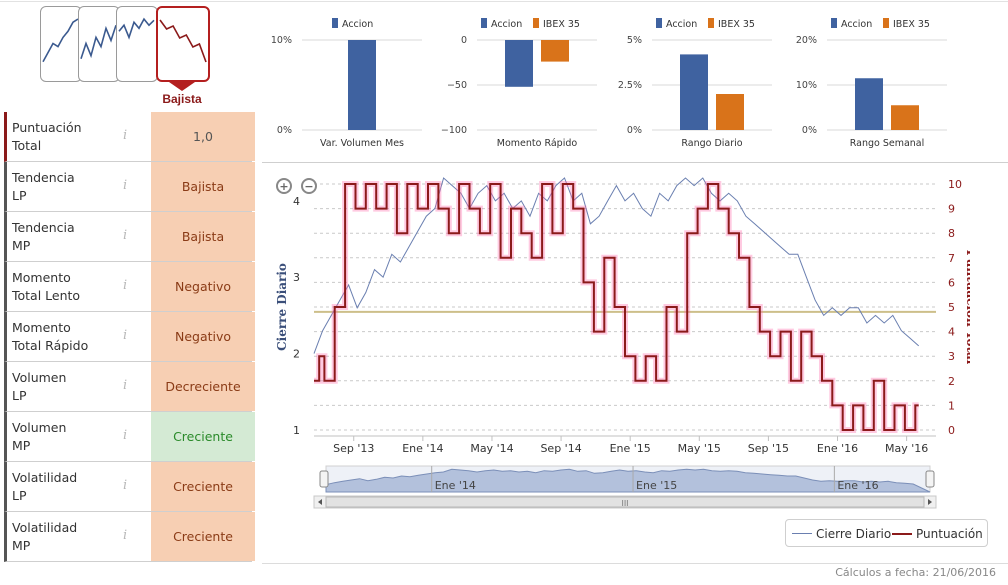 This screenshot has height=585, width=1008. What do you see at coordinates (296, 277) in the screenshot?
I see `y-left-tick-label: 3` at bounding box center [296, 277].